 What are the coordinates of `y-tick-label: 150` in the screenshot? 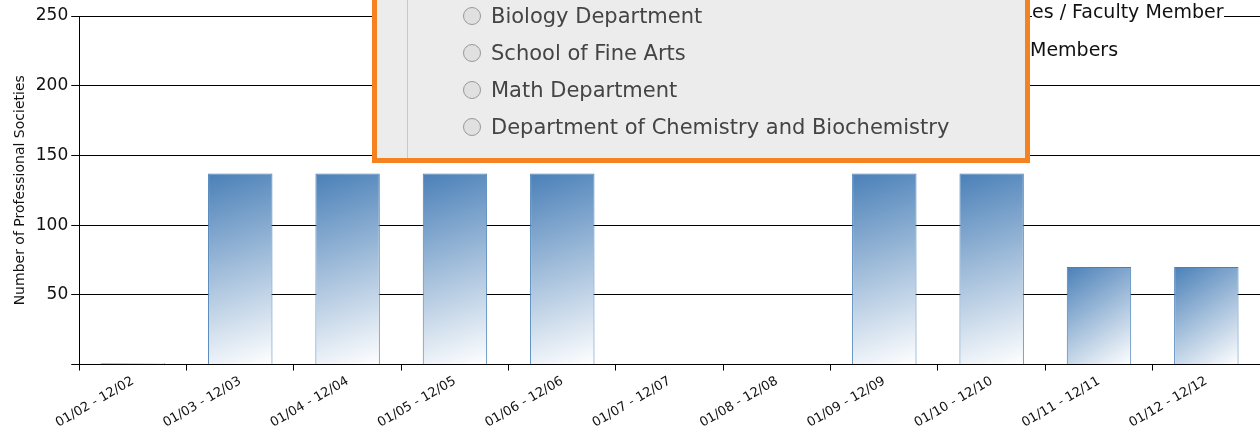 It's located at (52, 153).